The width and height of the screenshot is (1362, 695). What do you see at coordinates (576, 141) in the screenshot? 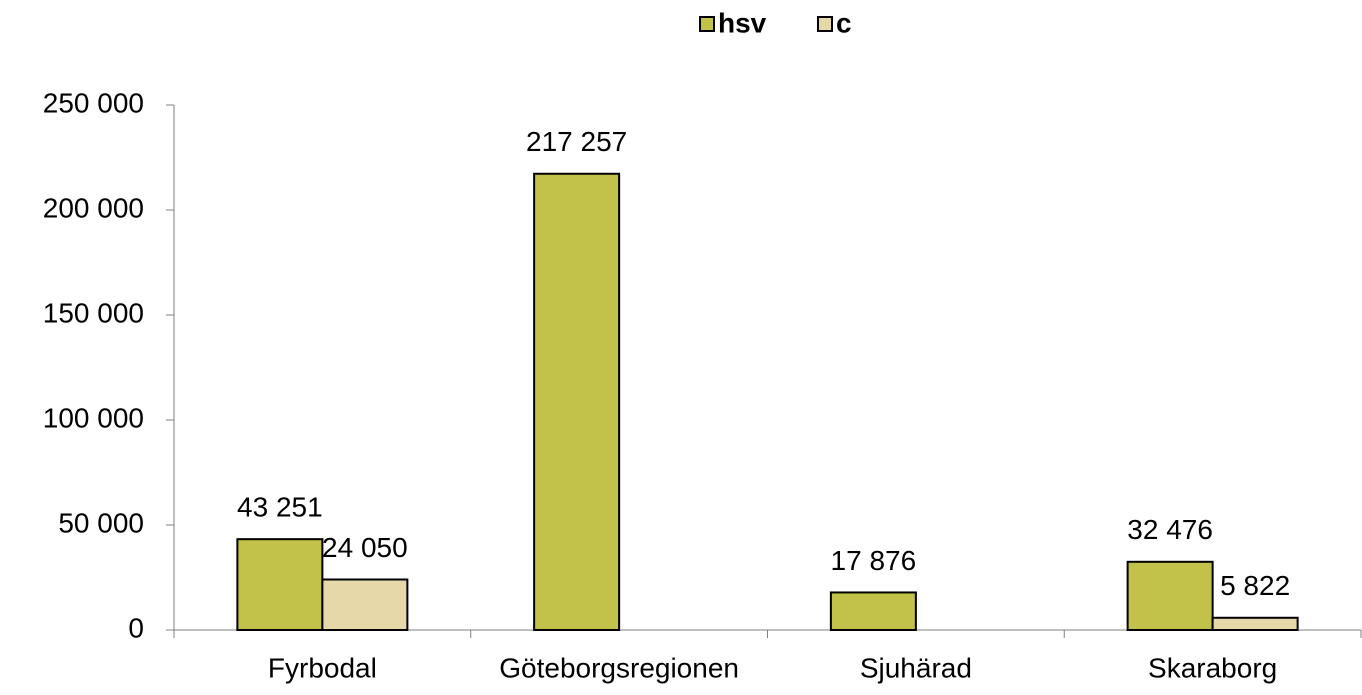
I see `data-label: 217 257` at bounding box center [576, 141].